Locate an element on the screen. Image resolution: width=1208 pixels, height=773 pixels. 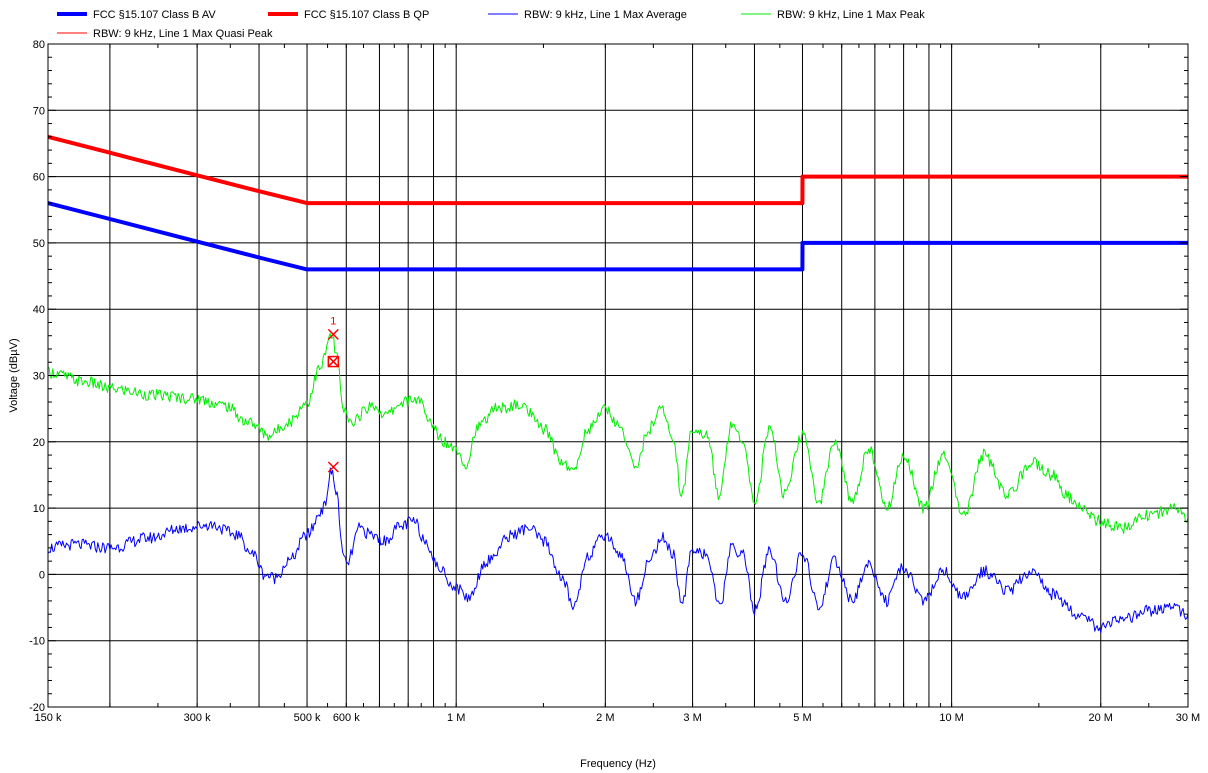
x-tick-label: 30 M is located at coordinates (1188, 718).